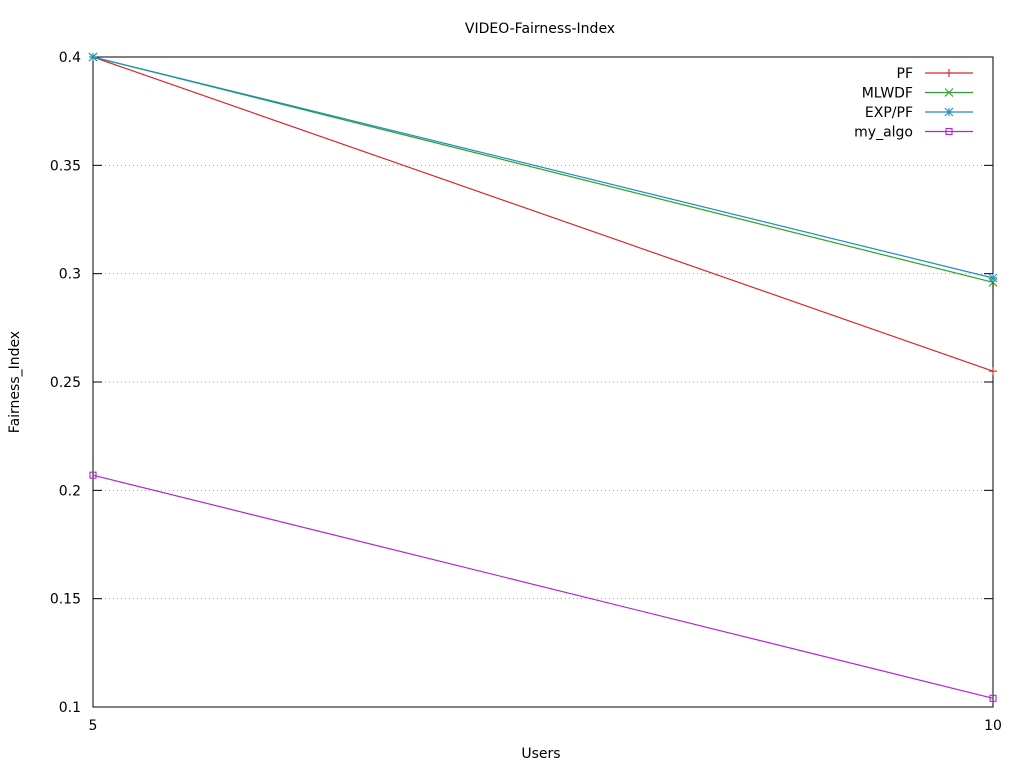 This screenshot has height=768, width=1024. Describe the element at coordinates (949, 131) in the screenshot. I see `legend-marker-my-algo` at that location.